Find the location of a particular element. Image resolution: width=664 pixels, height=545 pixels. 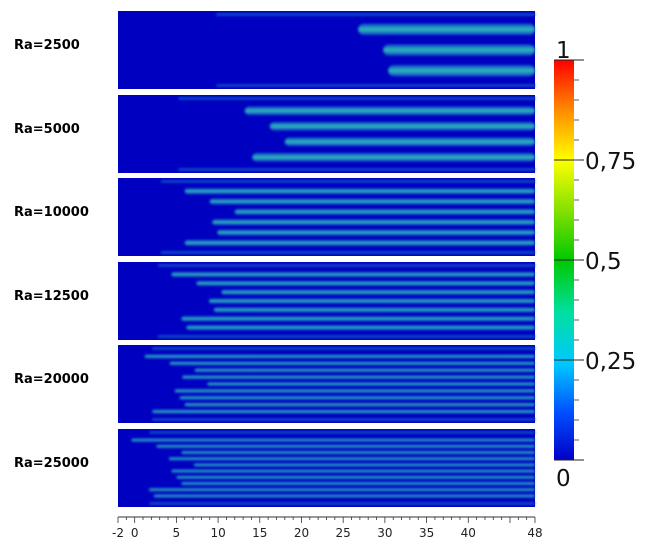

rayleigh-label: Ra=2500 is located at coordinates (47, 45).